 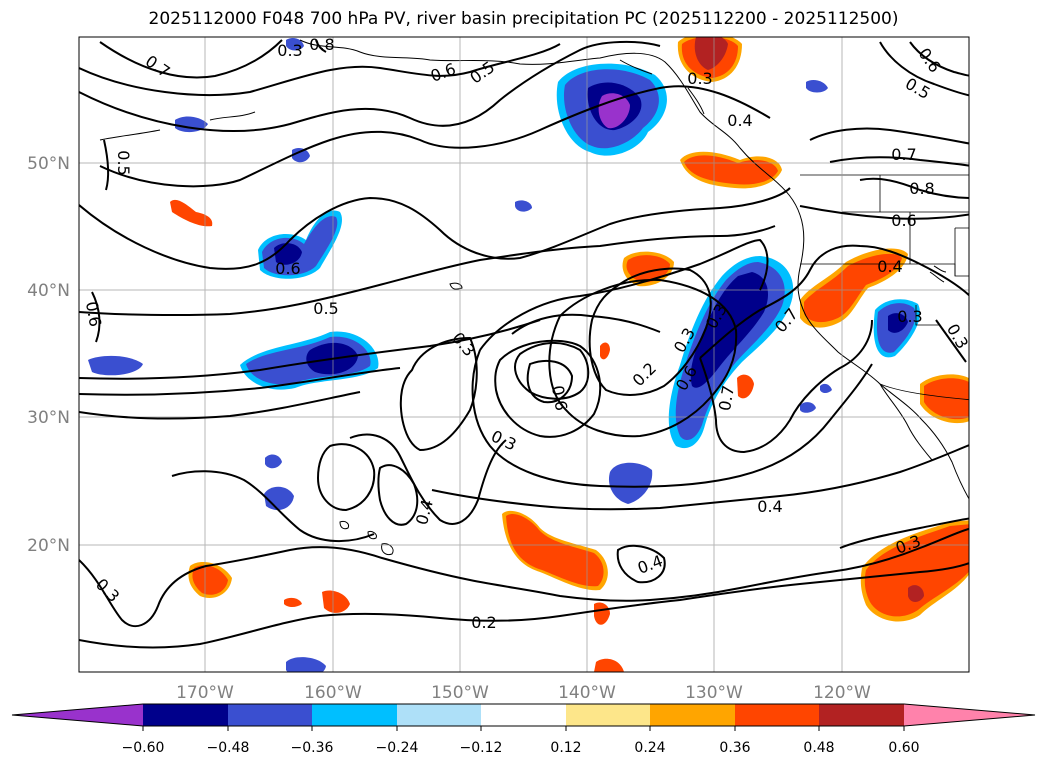 What do you see at coordinates (602, 613) in the screenshot?
I see `positive-blob-small-139w` at bounding box center [602, 613].